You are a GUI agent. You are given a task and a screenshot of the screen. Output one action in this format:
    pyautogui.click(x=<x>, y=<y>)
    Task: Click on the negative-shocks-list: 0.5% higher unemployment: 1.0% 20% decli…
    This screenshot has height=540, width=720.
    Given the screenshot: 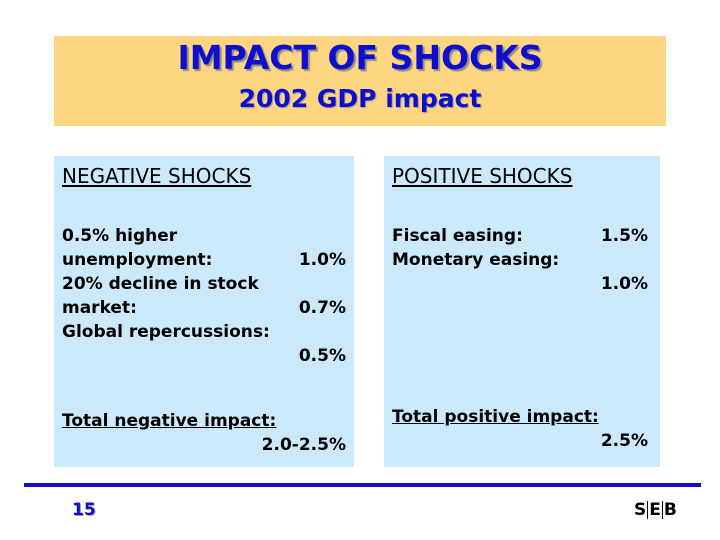 What is the action you would take?
    pyautogui.click(x=204, y=296)
    